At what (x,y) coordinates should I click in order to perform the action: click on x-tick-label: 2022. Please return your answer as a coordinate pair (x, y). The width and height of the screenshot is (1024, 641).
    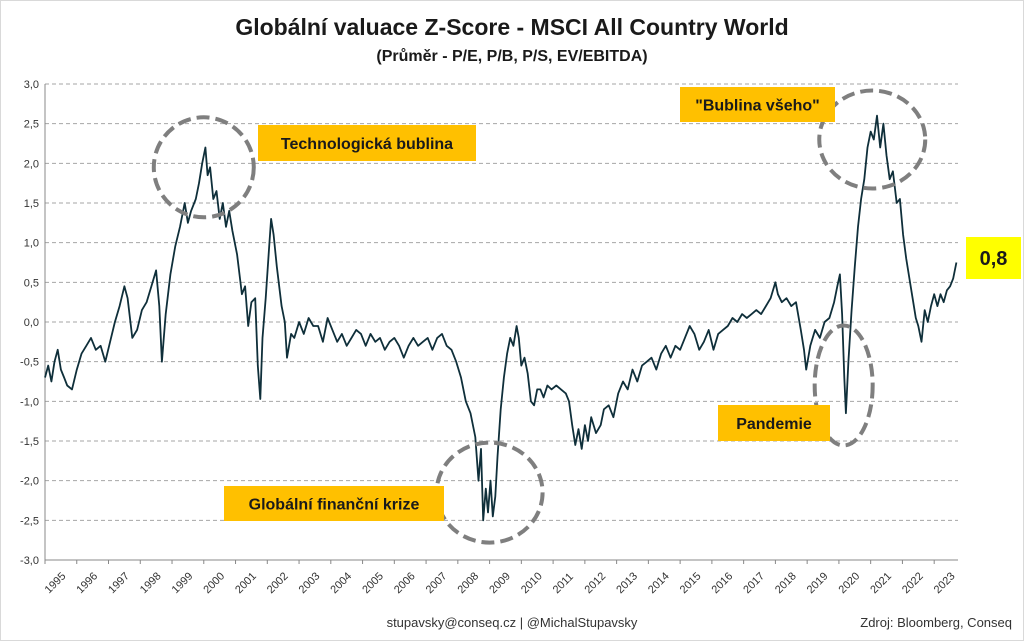
    Looking at the image, I should click on (913, 583).